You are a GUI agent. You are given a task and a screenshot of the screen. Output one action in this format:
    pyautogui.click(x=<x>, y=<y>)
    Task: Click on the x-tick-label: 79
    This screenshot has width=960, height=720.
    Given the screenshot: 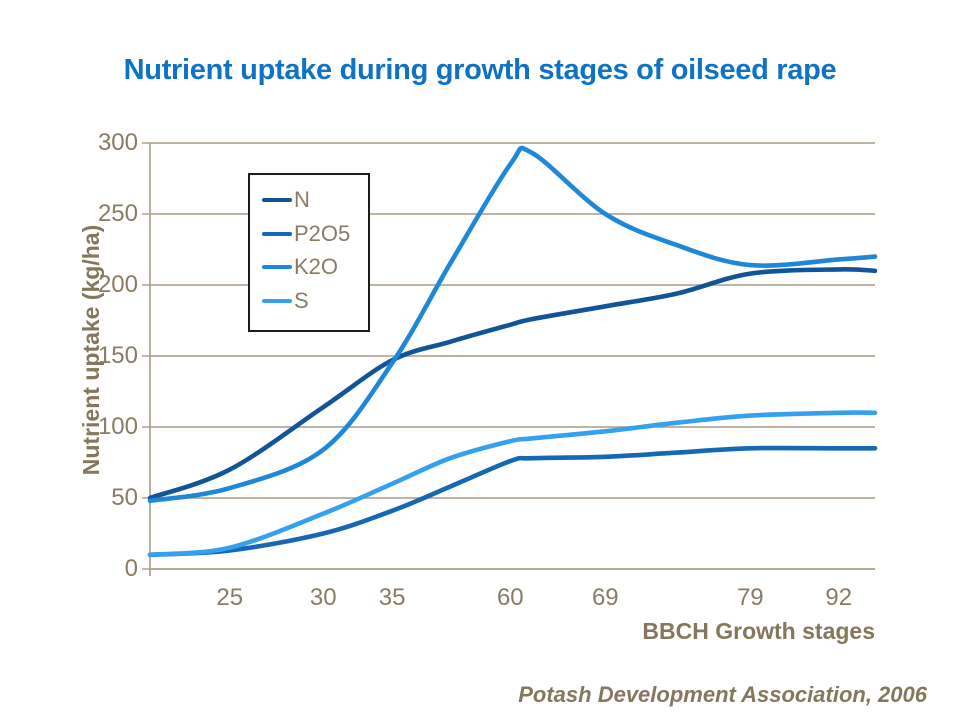 What is the action you would take?
    pyautogui.click(x=750, y=597)
    